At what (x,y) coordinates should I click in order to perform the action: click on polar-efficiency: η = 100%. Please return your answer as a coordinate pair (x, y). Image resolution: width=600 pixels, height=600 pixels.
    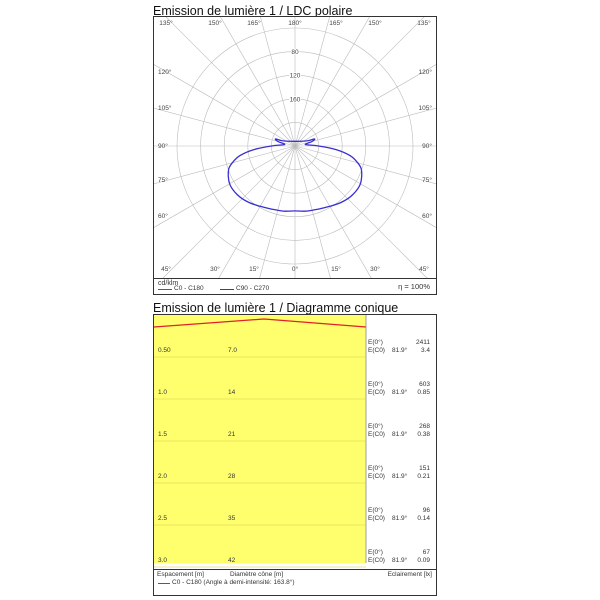
    Looking at the image, I should click on (414, 286).